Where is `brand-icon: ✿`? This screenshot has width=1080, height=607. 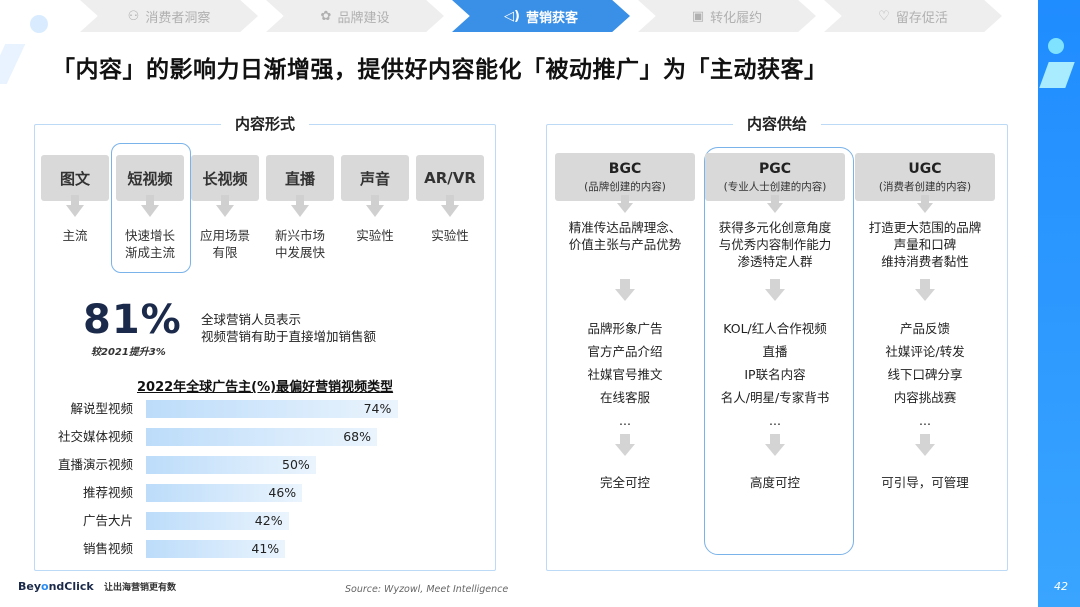 brand-icon: ✿ is located at coordinates (326, 16).